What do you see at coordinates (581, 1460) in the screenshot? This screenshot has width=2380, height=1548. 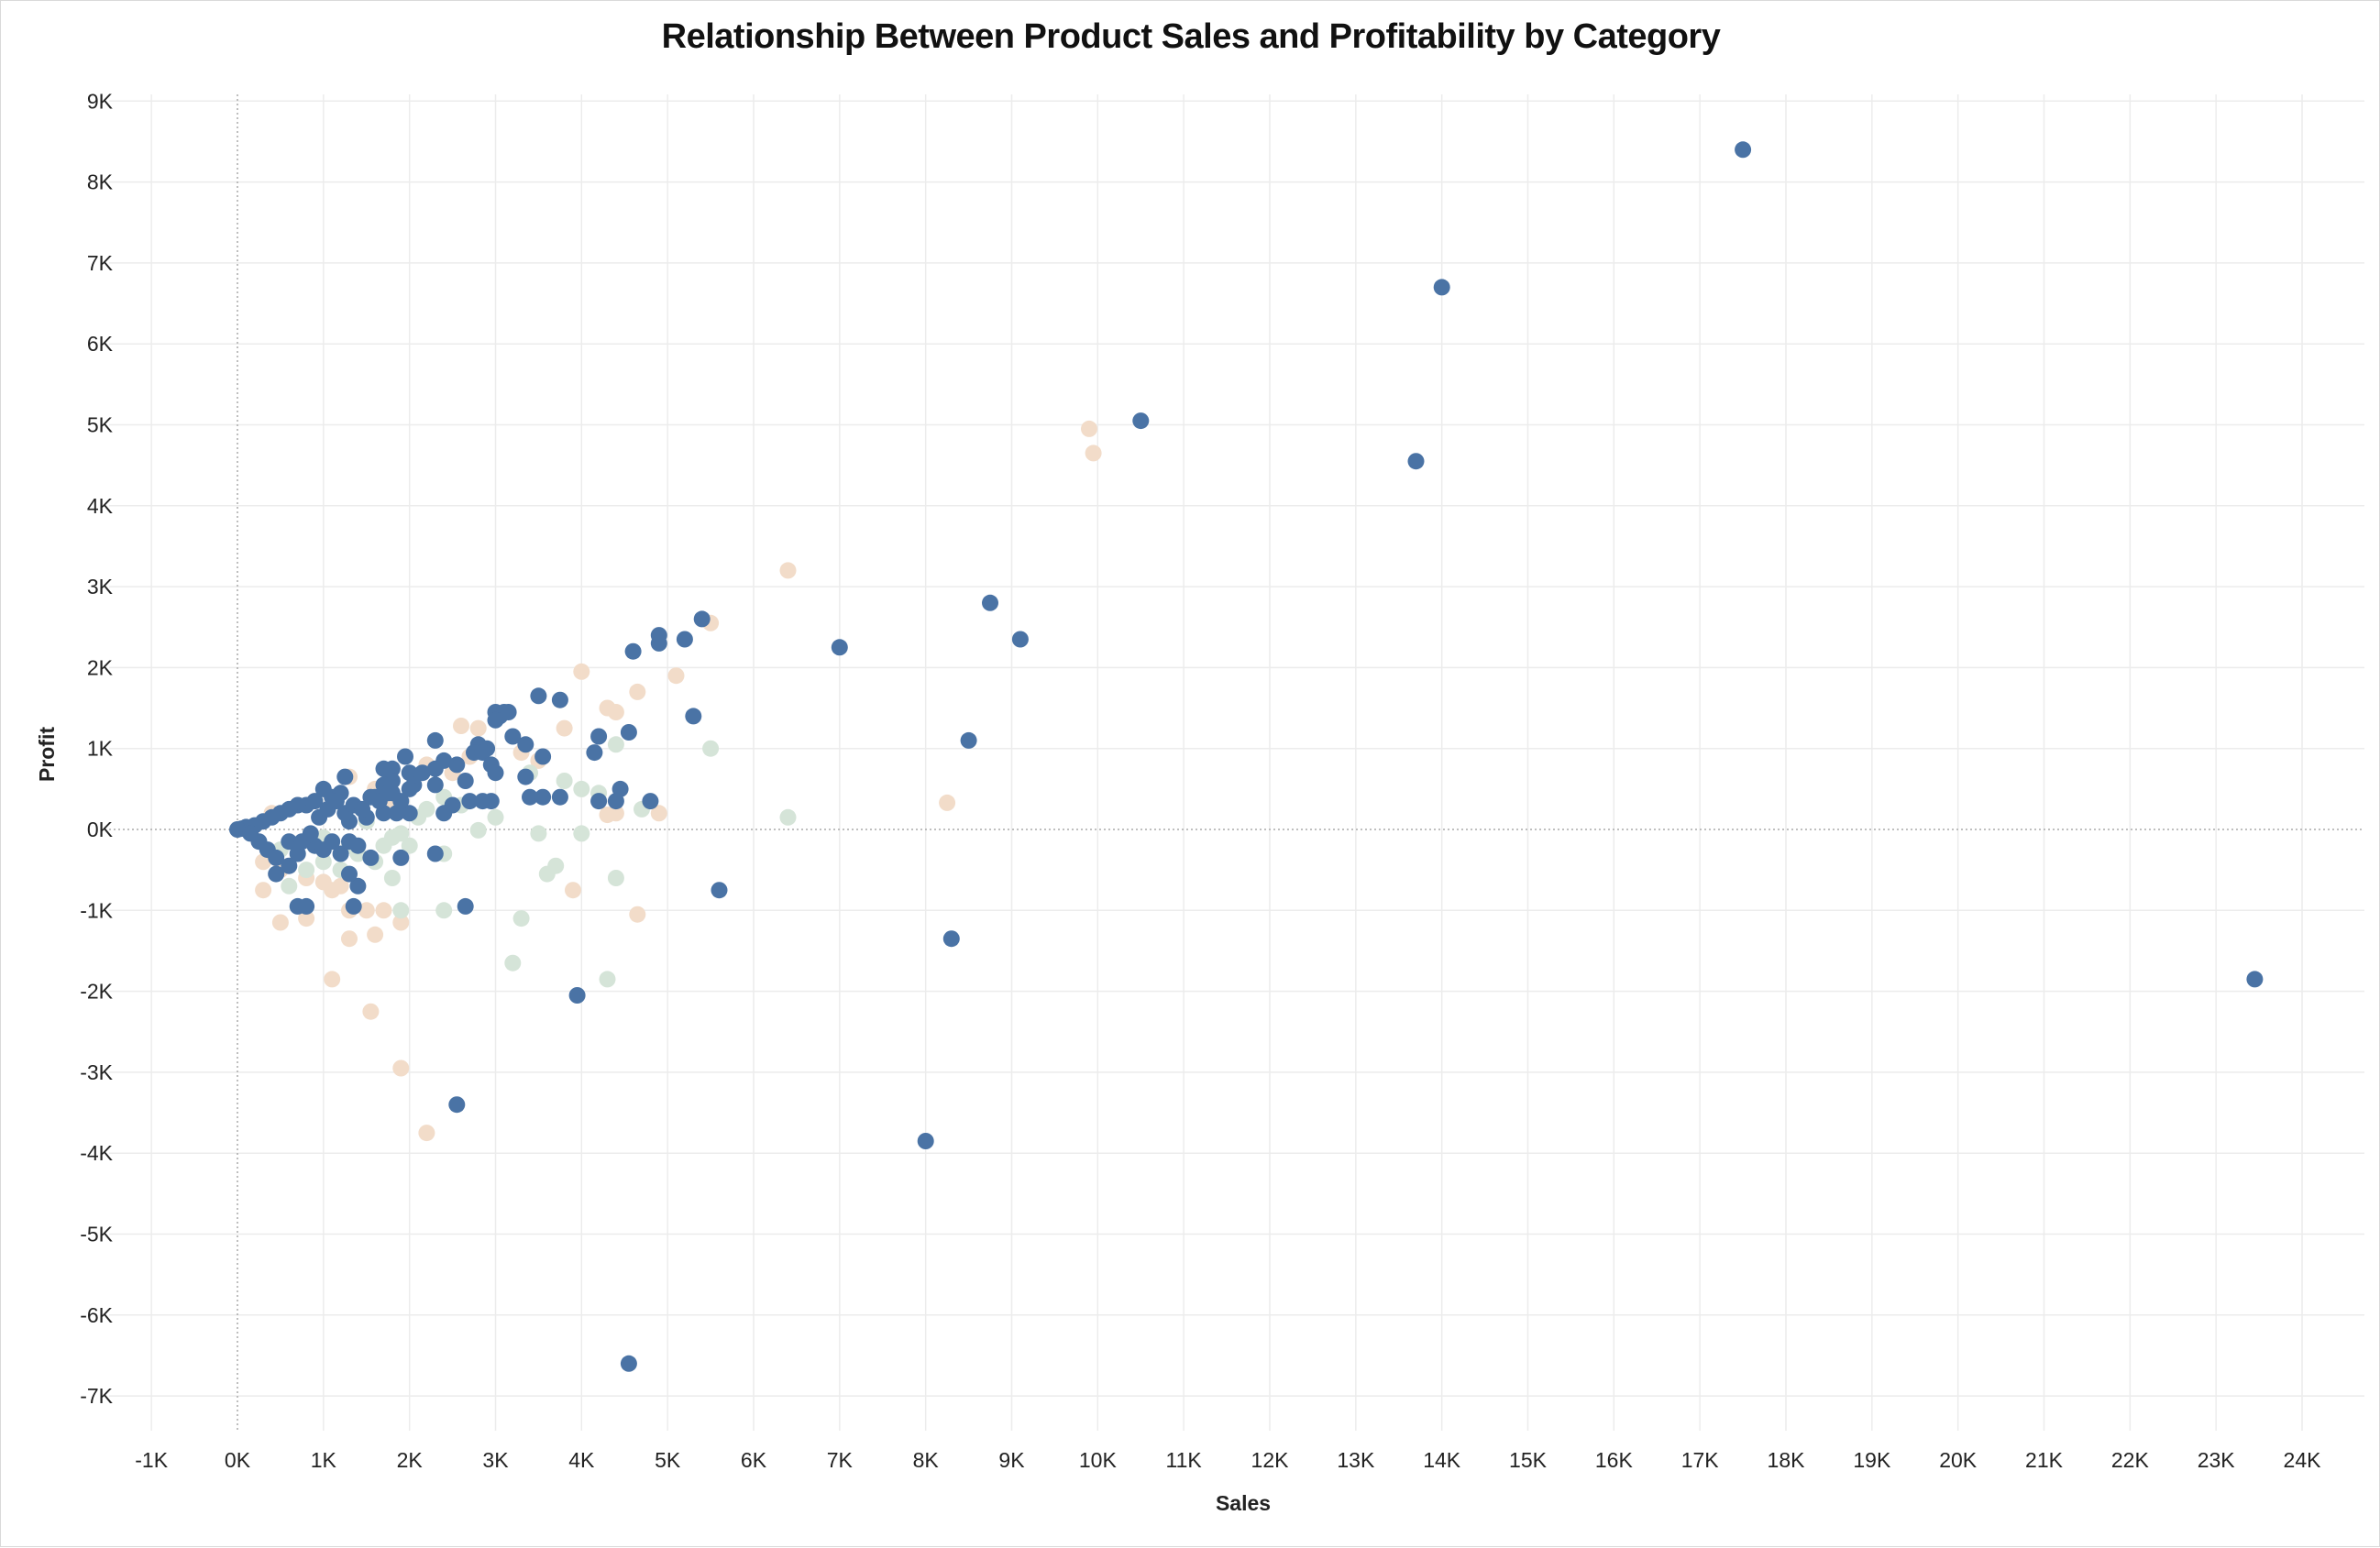 I see `x-tick-label: 4K` at bounding box center [581, 1460].